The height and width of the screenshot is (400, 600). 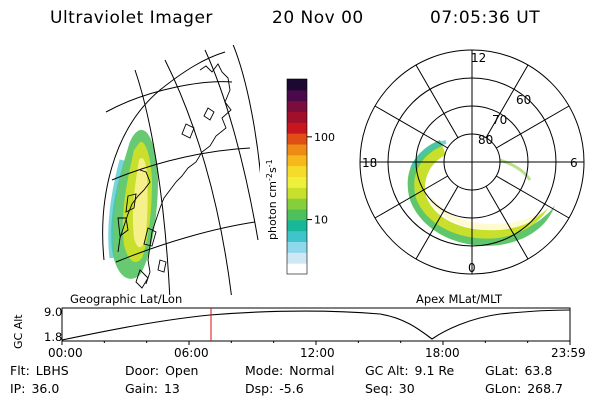 What do you see at coordinates (53, 312) in the screenshot?
I see `y-tick-high: 9.0` at bounding box center [53, 312].